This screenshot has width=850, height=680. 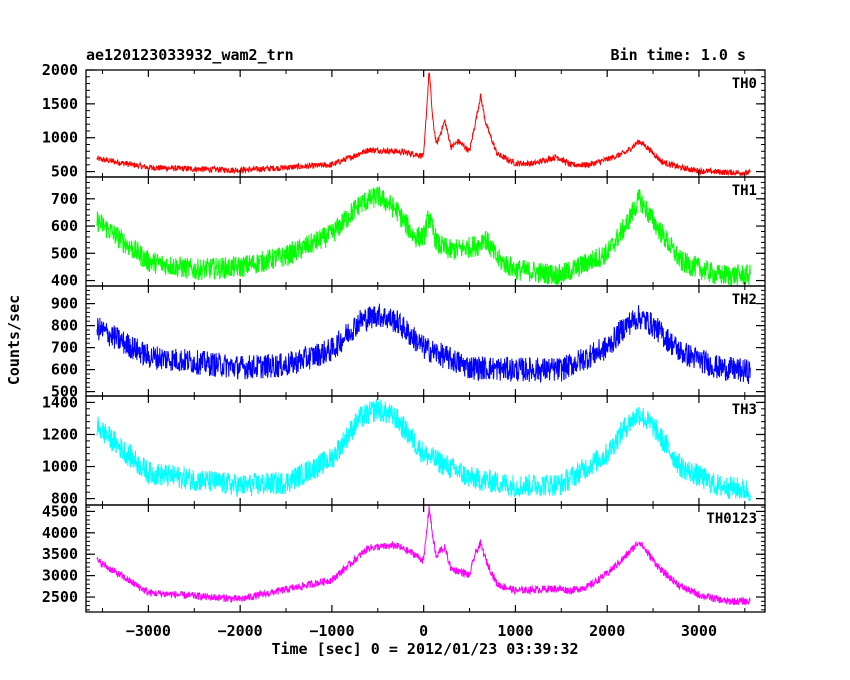 What do you see at coordinates (678, 55) in the screenshot?
I see `bin-time-label: Bin time: 1.0 s` at bounding box center [678, 55].